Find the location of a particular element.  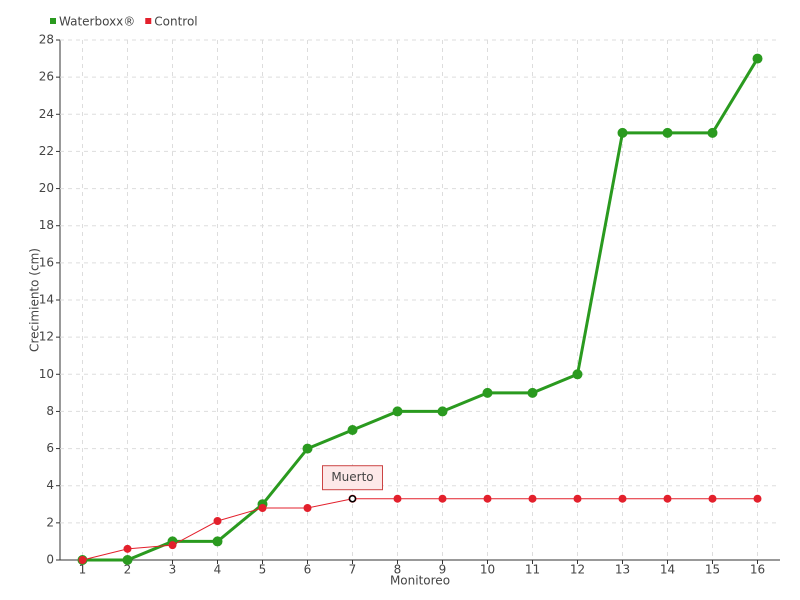

x-tick-label: 2 is located at coordinates (128, 570).